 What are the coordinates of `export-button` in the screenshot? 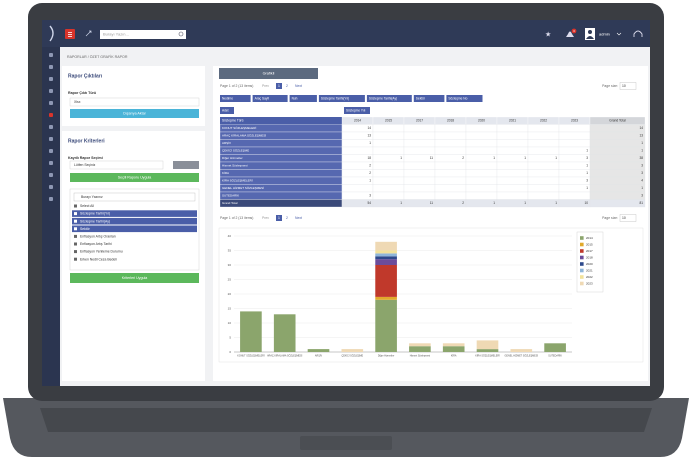 It's located at (134, 113).